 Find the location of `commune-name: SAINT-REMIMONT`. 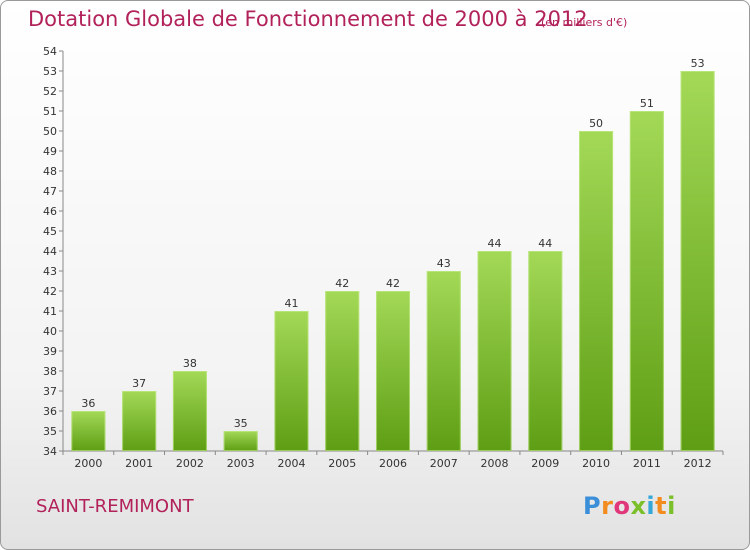

commune-name: SAINT-REMIMONT is located at coordinates (115, 506).